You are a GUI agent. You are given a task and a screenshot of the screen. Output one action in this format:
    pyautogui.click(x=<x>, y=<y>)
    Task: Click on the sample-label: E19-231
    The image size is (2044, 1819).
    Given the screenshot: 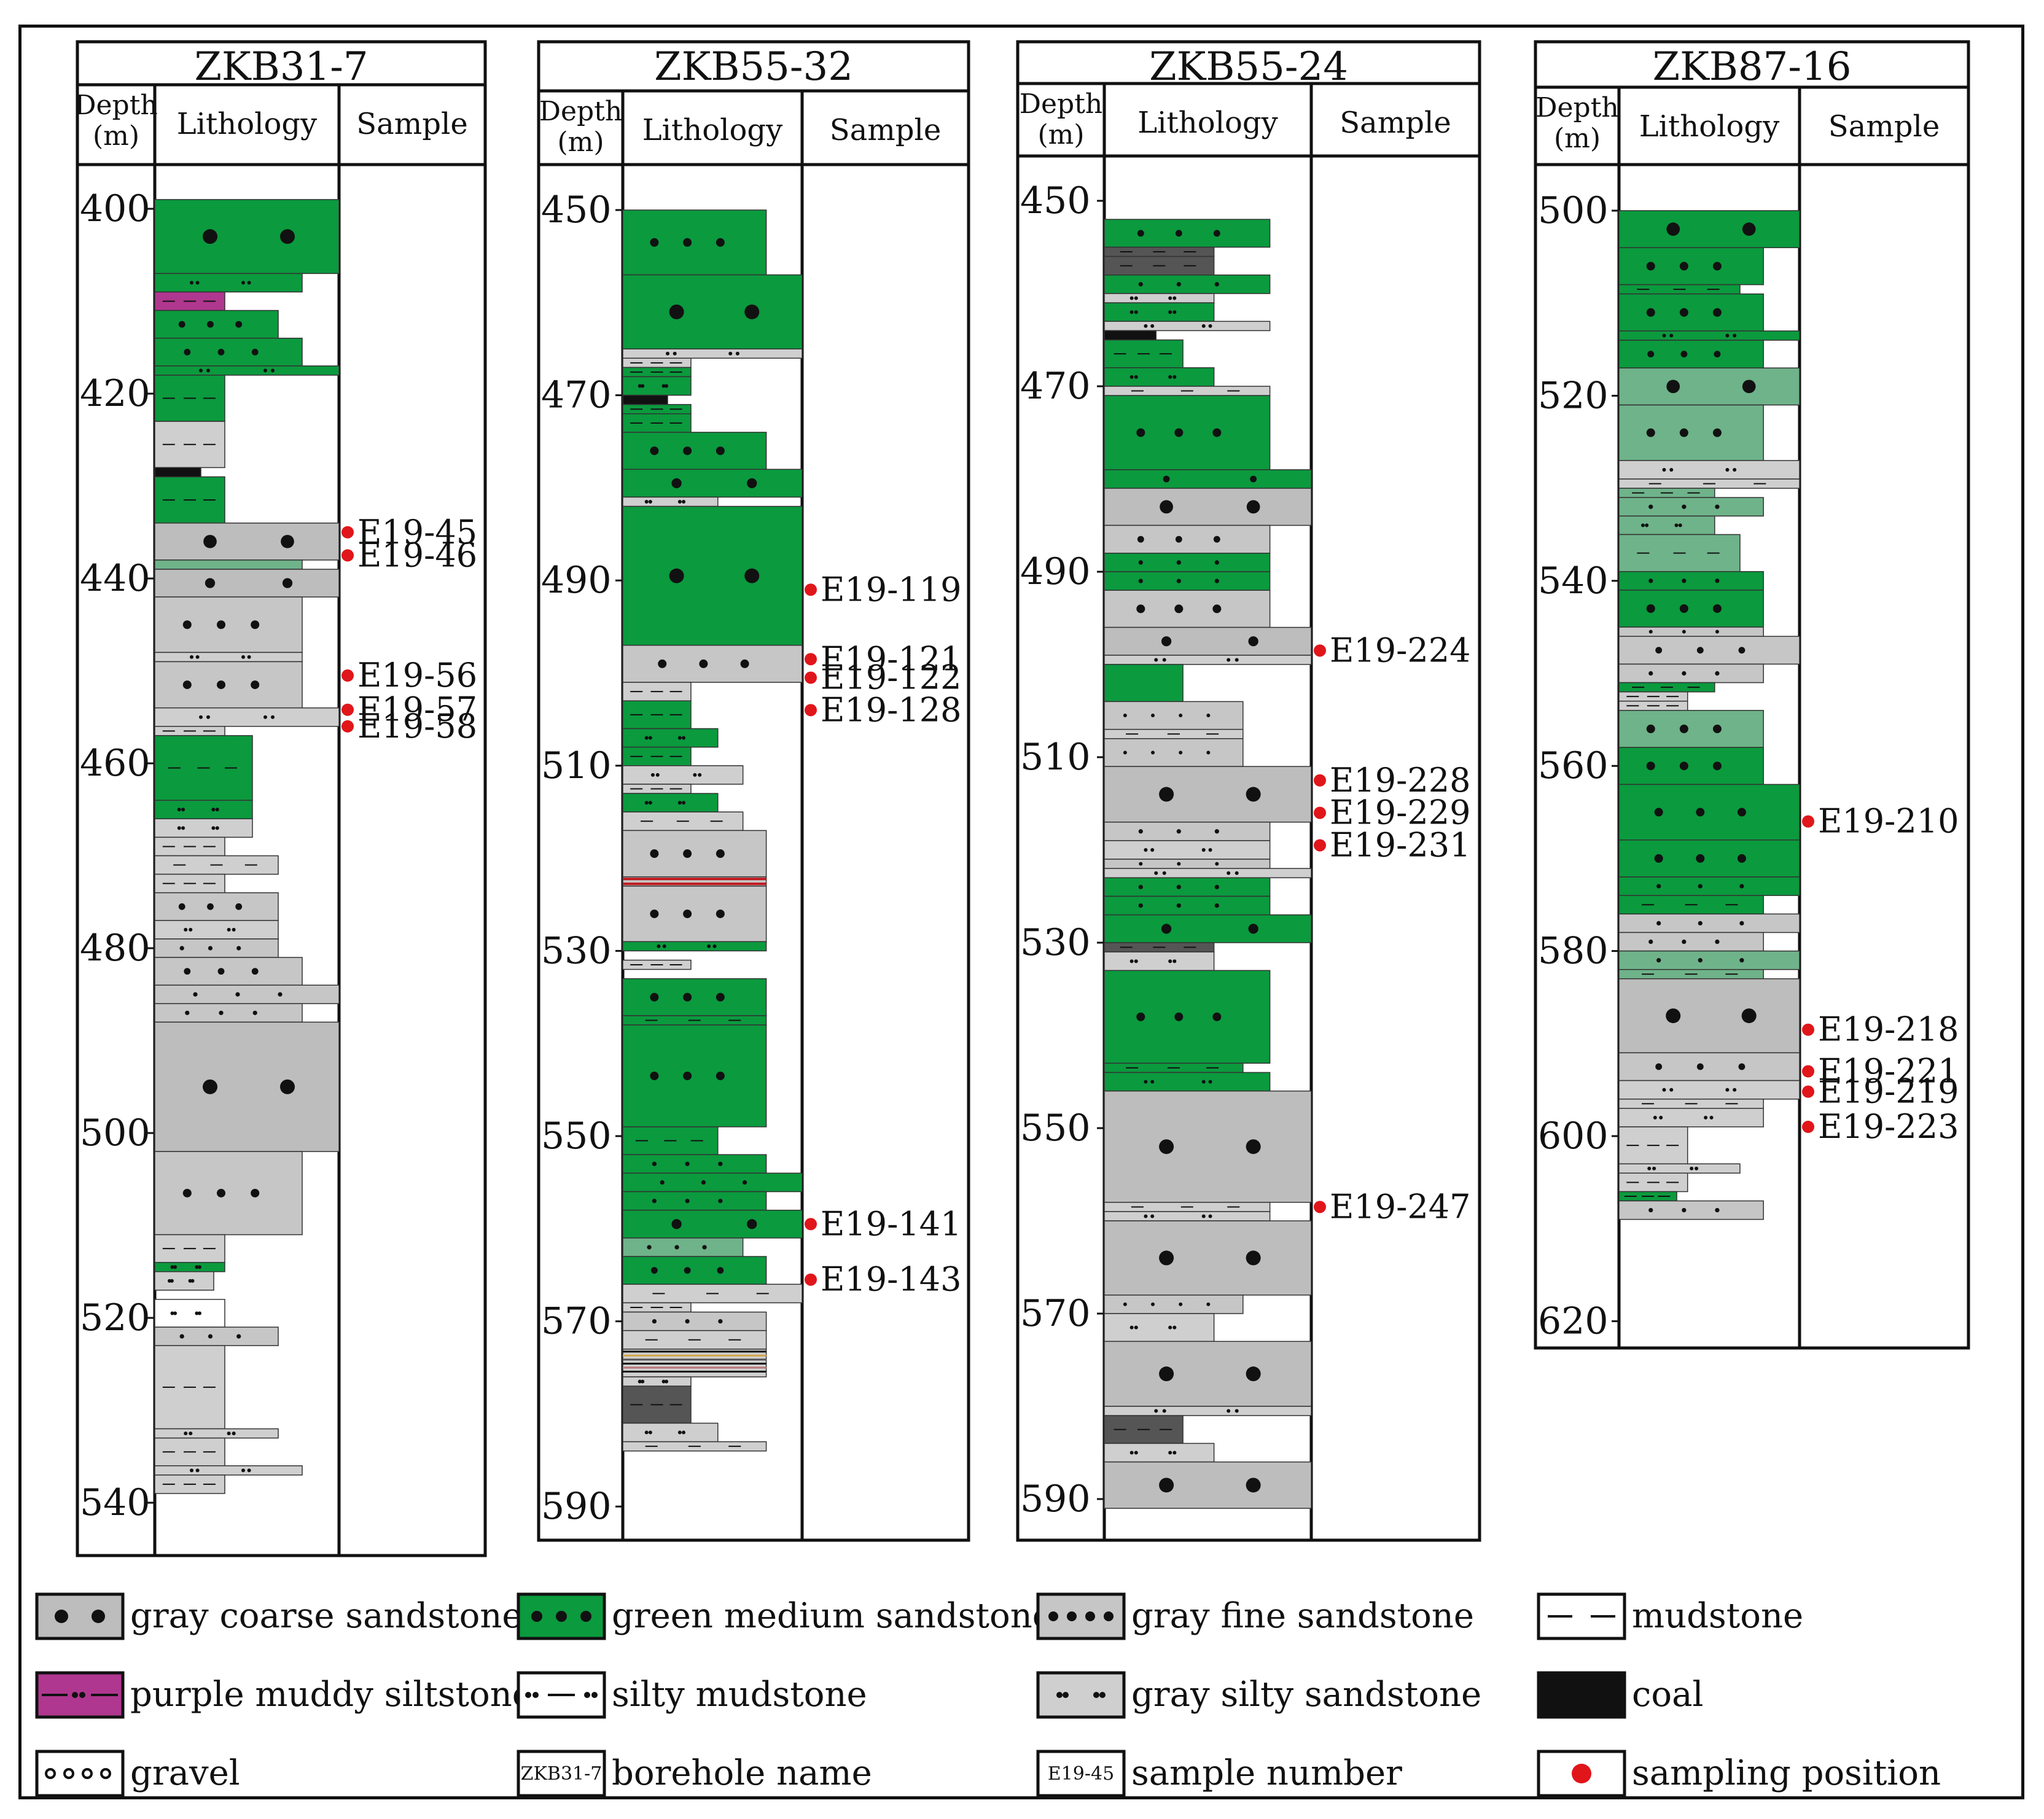 What is the action you would take?
    pyautogui.click(x=1400, y=844)
    